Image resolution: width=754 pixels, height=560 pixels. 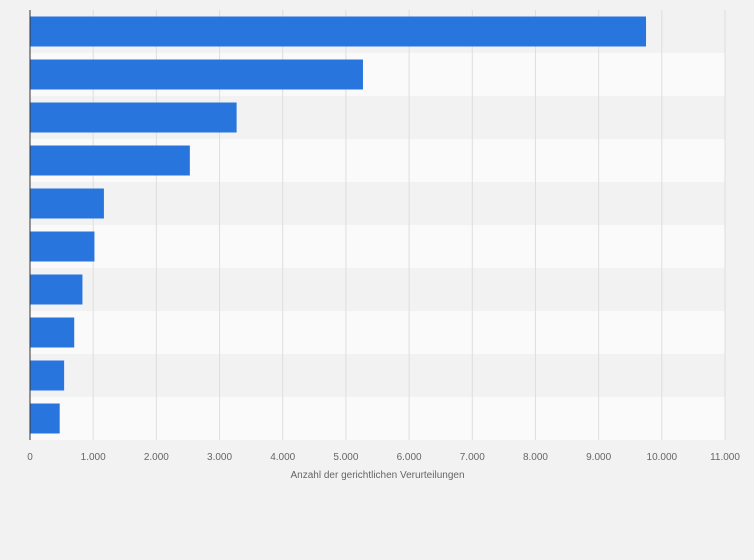 What do you see at coordinates (219, 457) in the screenshot?
I see `x-tick-label: 3.000` at bounding box center [219, 457].